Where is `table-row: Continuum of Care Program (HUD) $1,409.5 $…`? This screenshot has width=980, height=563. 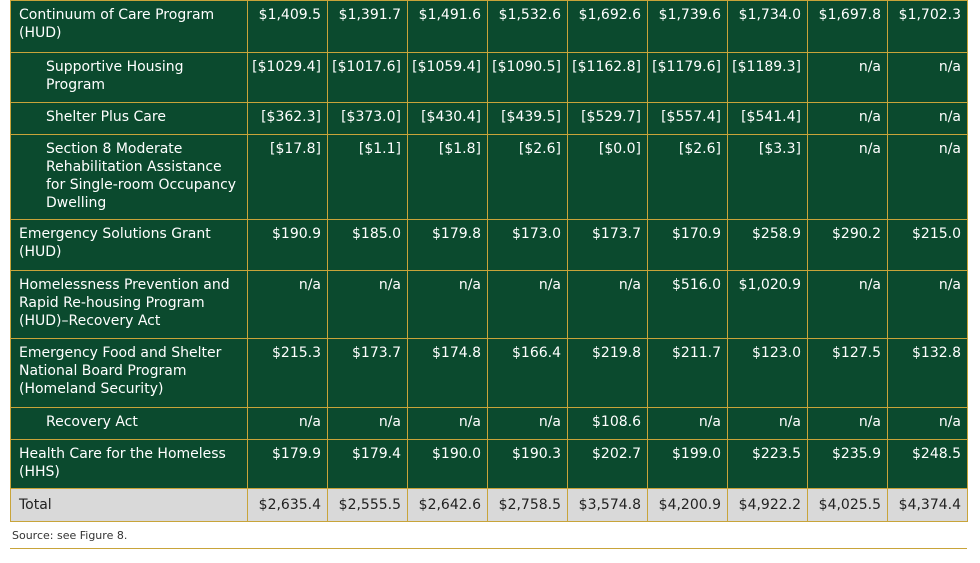
table-row: Continuum of Care Program (HUD) $1,409.5 $… is located at coordinates (489, 26).